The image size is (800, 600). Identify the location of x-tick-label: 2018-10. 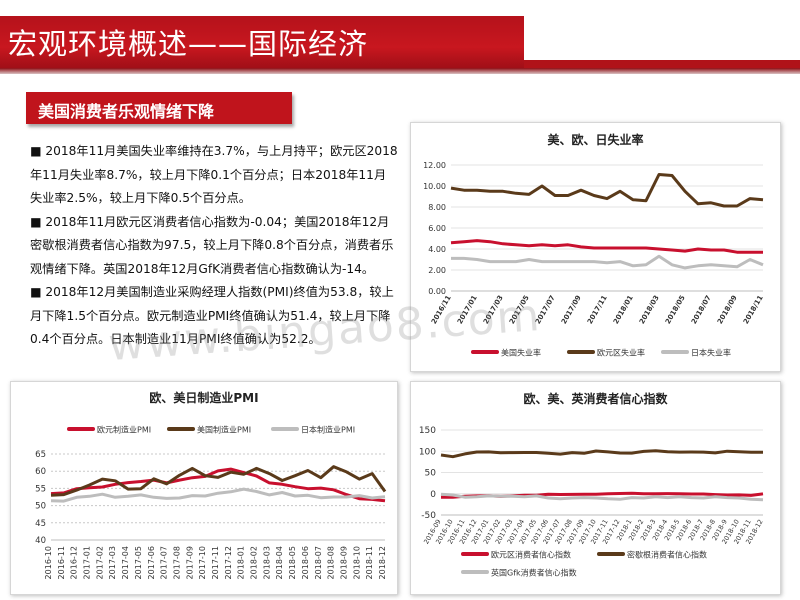
(356, 562).